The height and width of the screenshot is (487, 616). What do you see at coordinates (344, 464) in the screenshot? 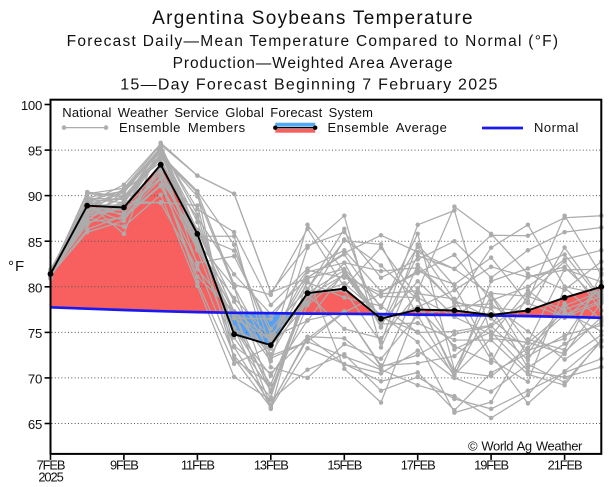
I see `svg-text: 15FEB` at bounding box center [344, 464].